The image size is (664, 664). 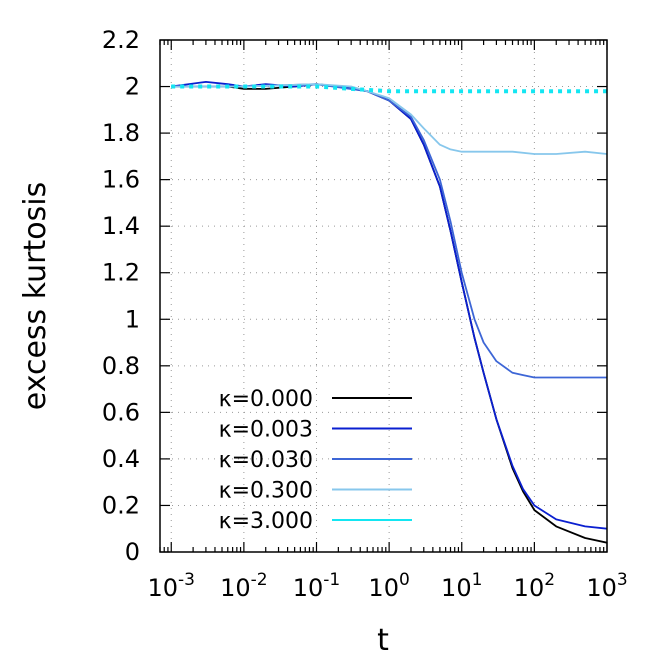 What do you see at coordinates (121, 40) in the screenshot?
I see `y-tick-label: 2.2` at bounding box center [121, 40].